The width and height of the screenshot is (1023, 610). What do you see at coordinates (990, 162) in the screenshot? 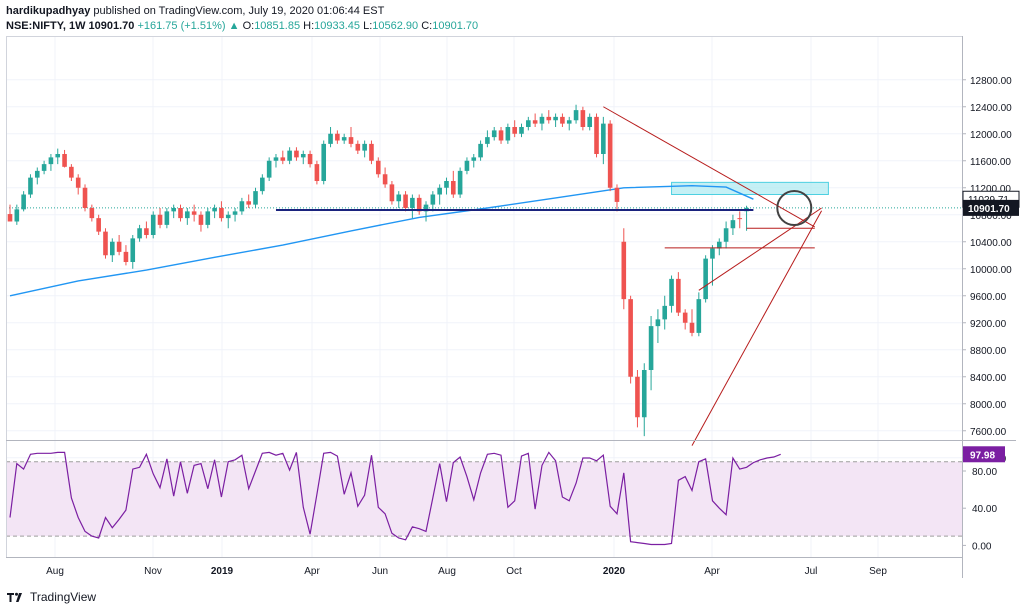
I see `price-tick-label: 11600.00` at bounding box center [990, 162].